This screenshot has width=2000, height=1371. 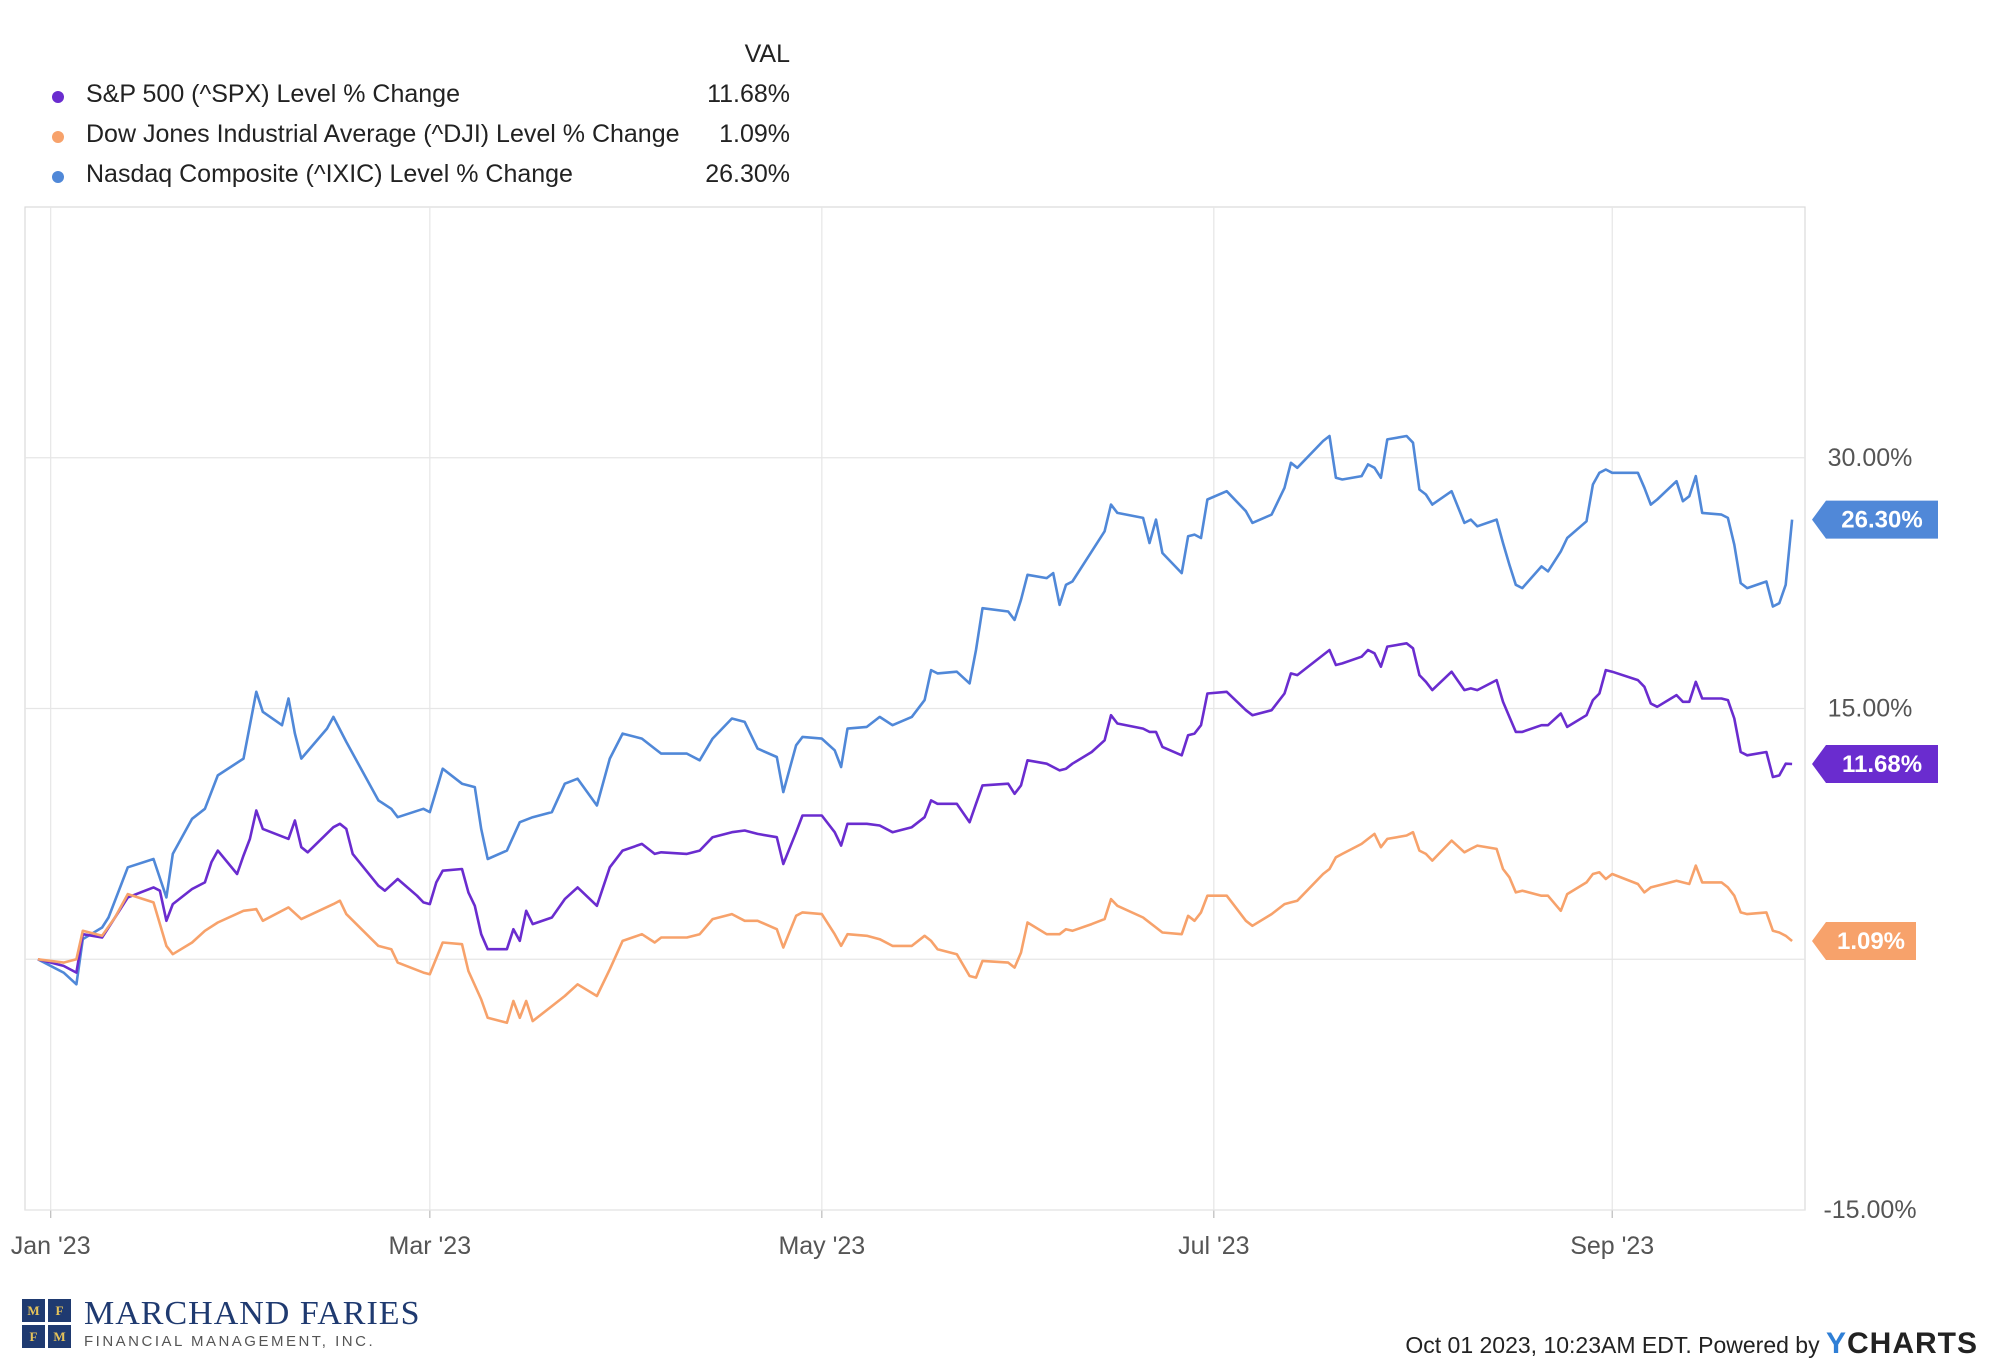 I want to click on x-axis: Jan '23 Mar '23 May '23 Jul '23 Sep '23, so click(x=832, y=1246).